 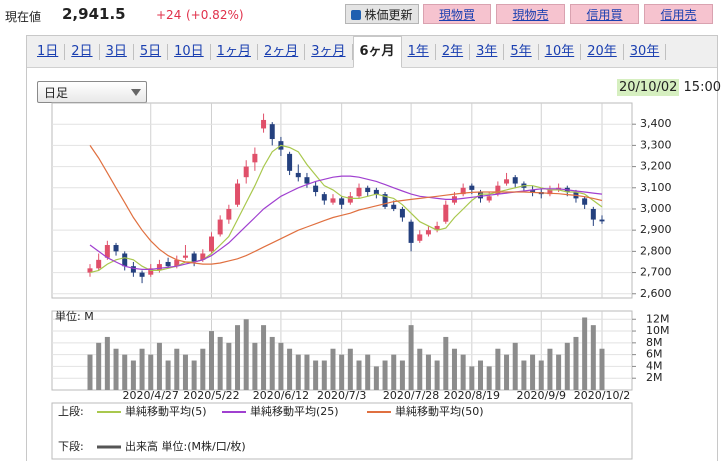 I want to click on period-tab: 1日, so click(x=48, y=51).